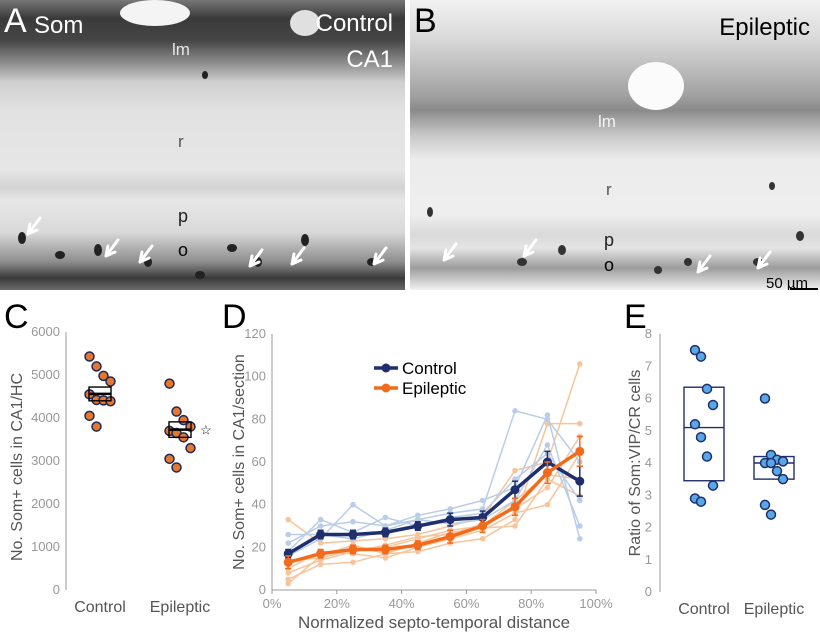  What do you see at coordinates (648, 333) in the screenshot?
I see `y-tick-label: 8` at bounding box center [648, 333].